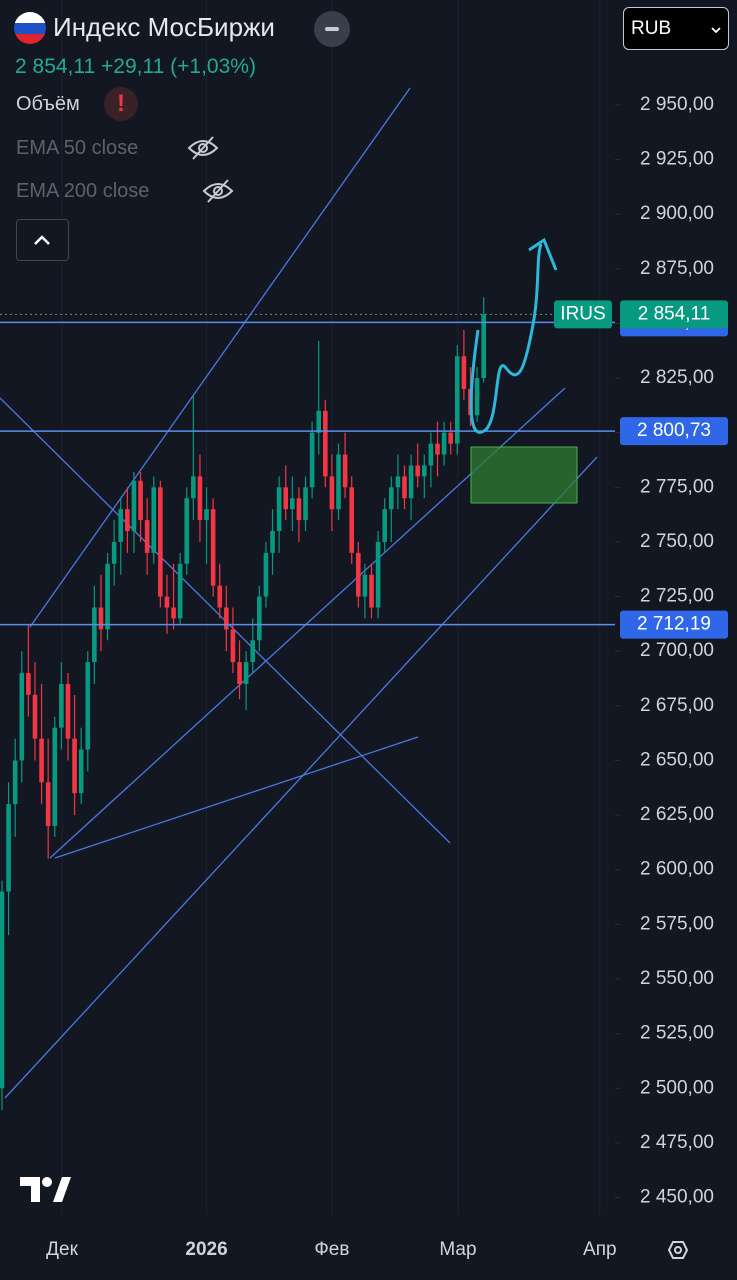 The height and width of the screenshot is (1280, 737). Describe the element at coordinates (677, 1033) in the screenshot. I see `y-tick-label: 2 525,00` at that location.